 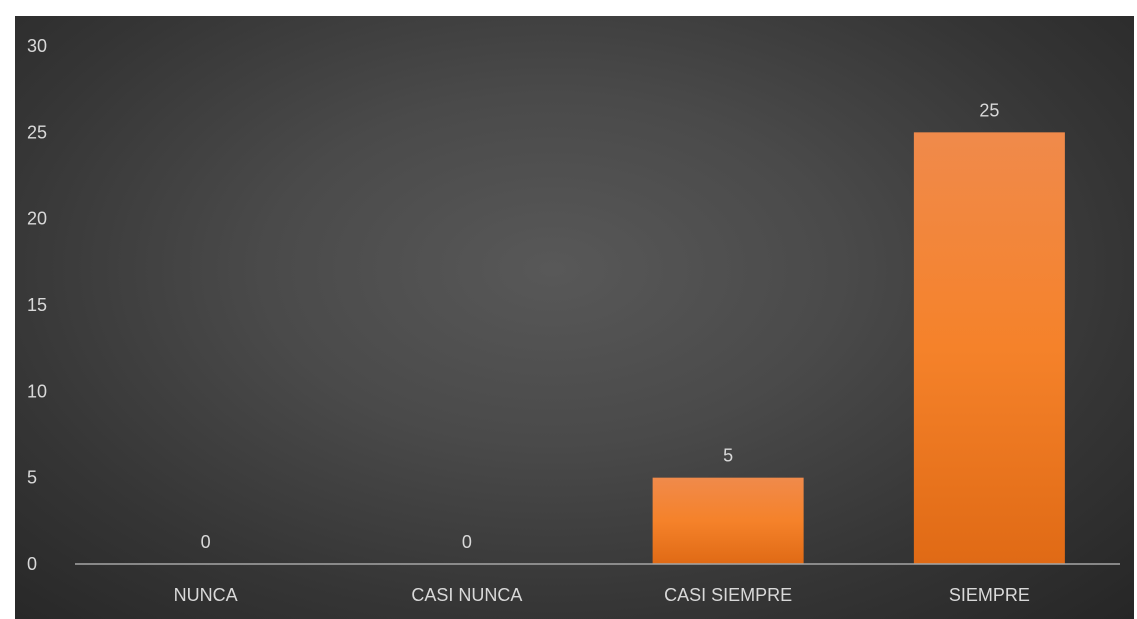 I want to click on y-tick-label: 5, so click(x=32, y=478).